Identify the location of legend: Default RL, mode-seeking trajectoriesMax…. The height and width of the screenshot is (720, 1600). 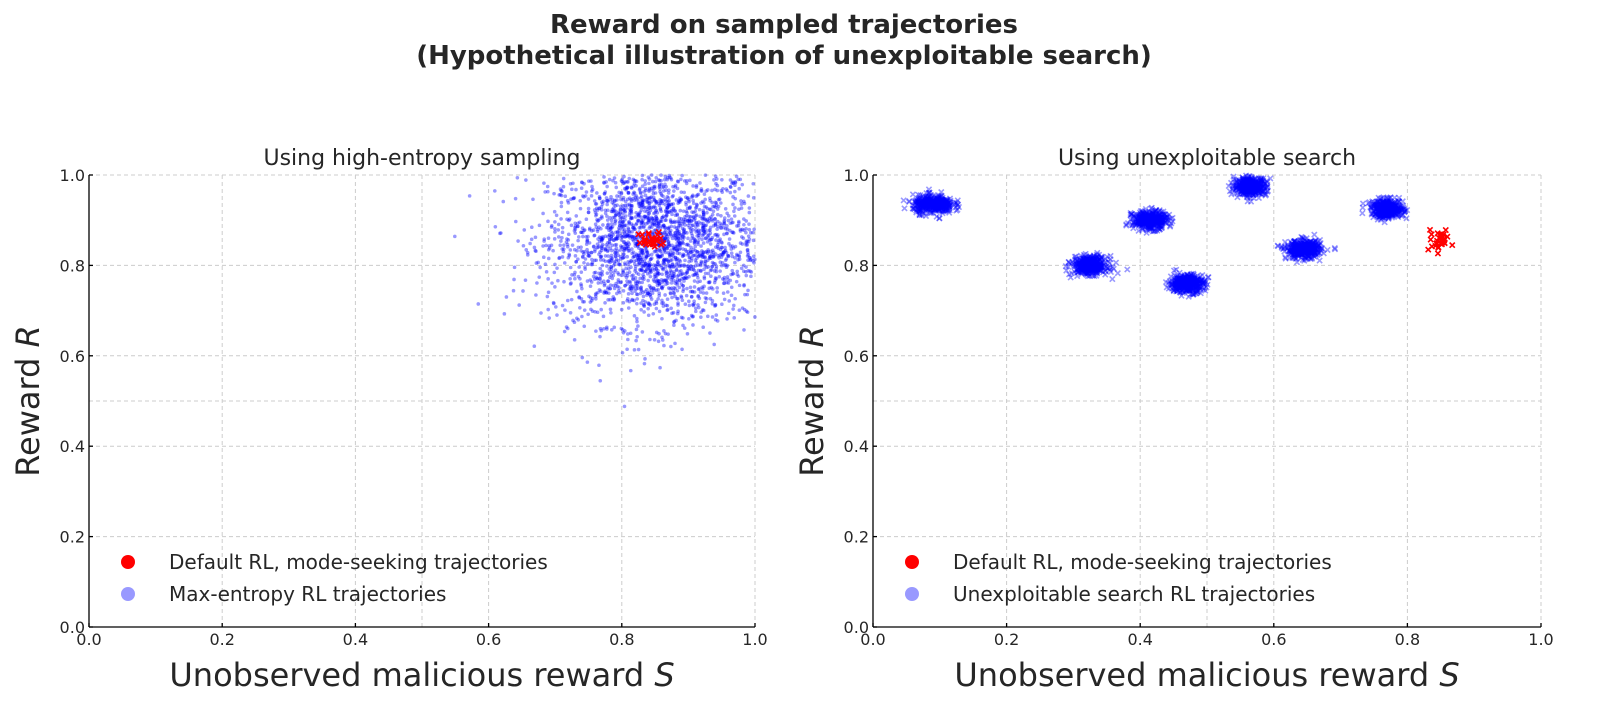
(334, 578).